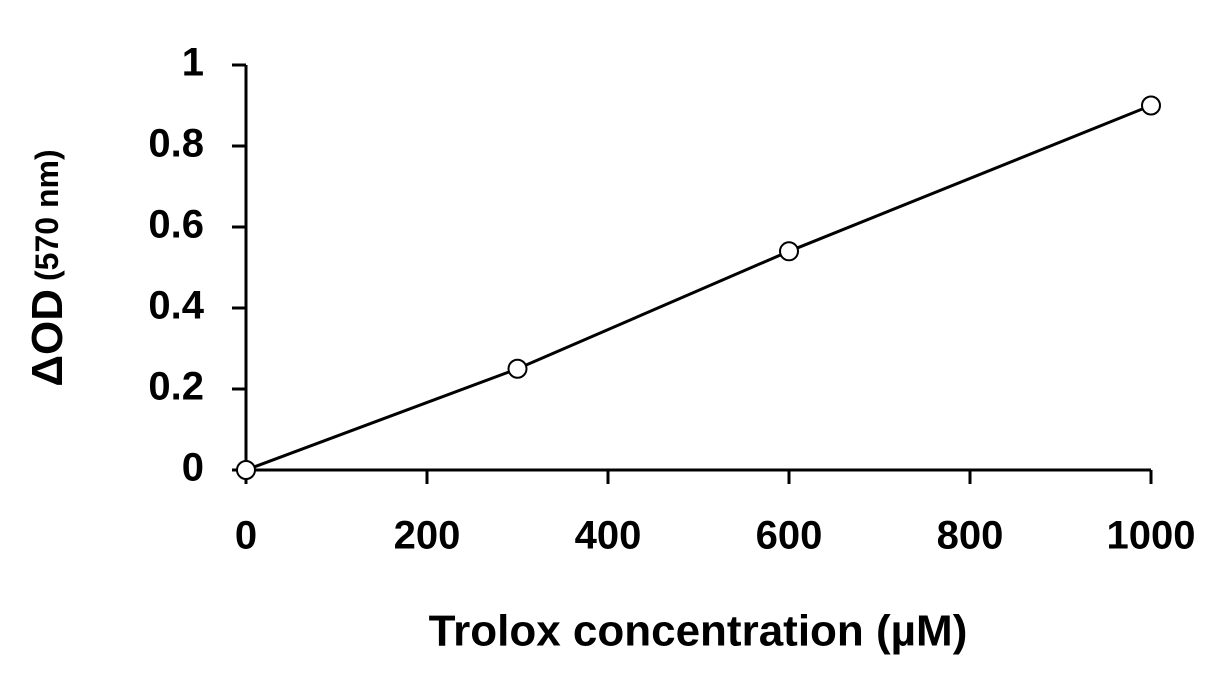  Describe the element at coordinates (176, 144) in the screenshot. I see `y-tick-label: 0.8` at that location.